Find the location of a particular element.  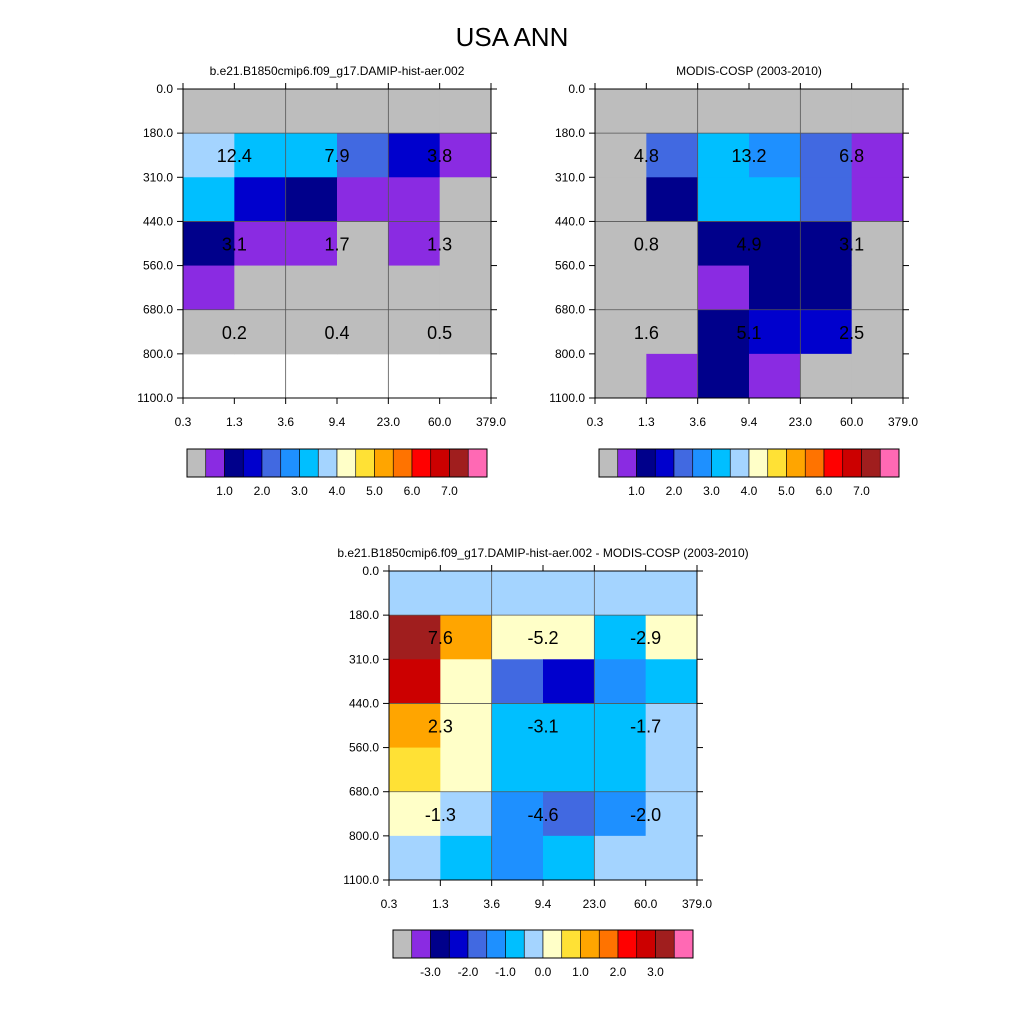

x-tick-label: 60.0 is located at coordinates (852, 422).